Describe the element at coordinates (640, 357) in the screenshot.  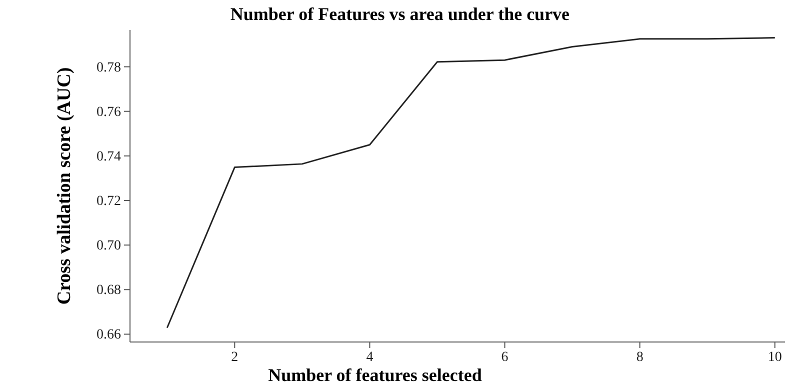
I see `x-tick-label: 8` at that location.